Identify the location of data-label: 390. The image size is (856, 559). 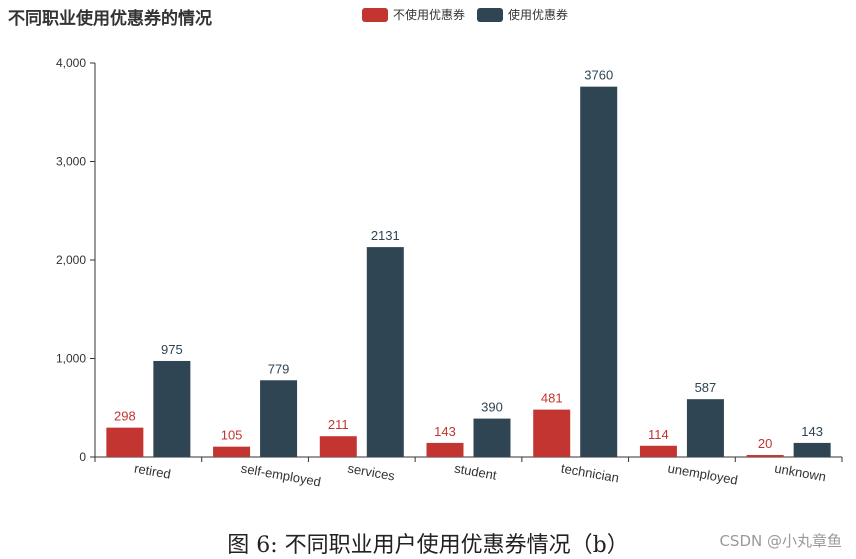
(492, 407).